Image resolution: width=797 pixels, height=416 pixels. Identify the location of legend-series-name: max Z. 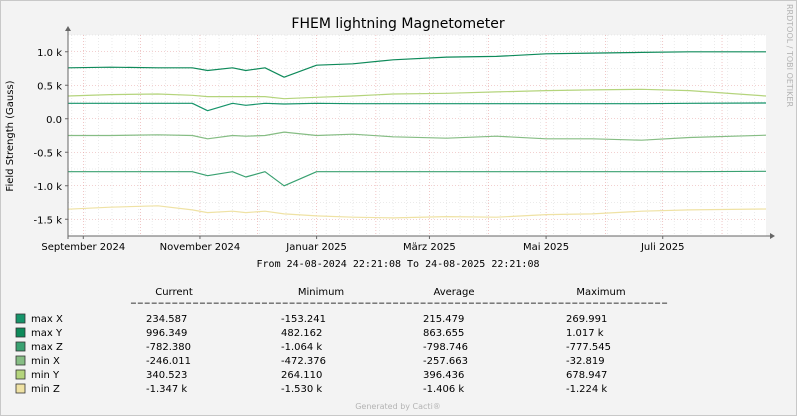
(47, 347).